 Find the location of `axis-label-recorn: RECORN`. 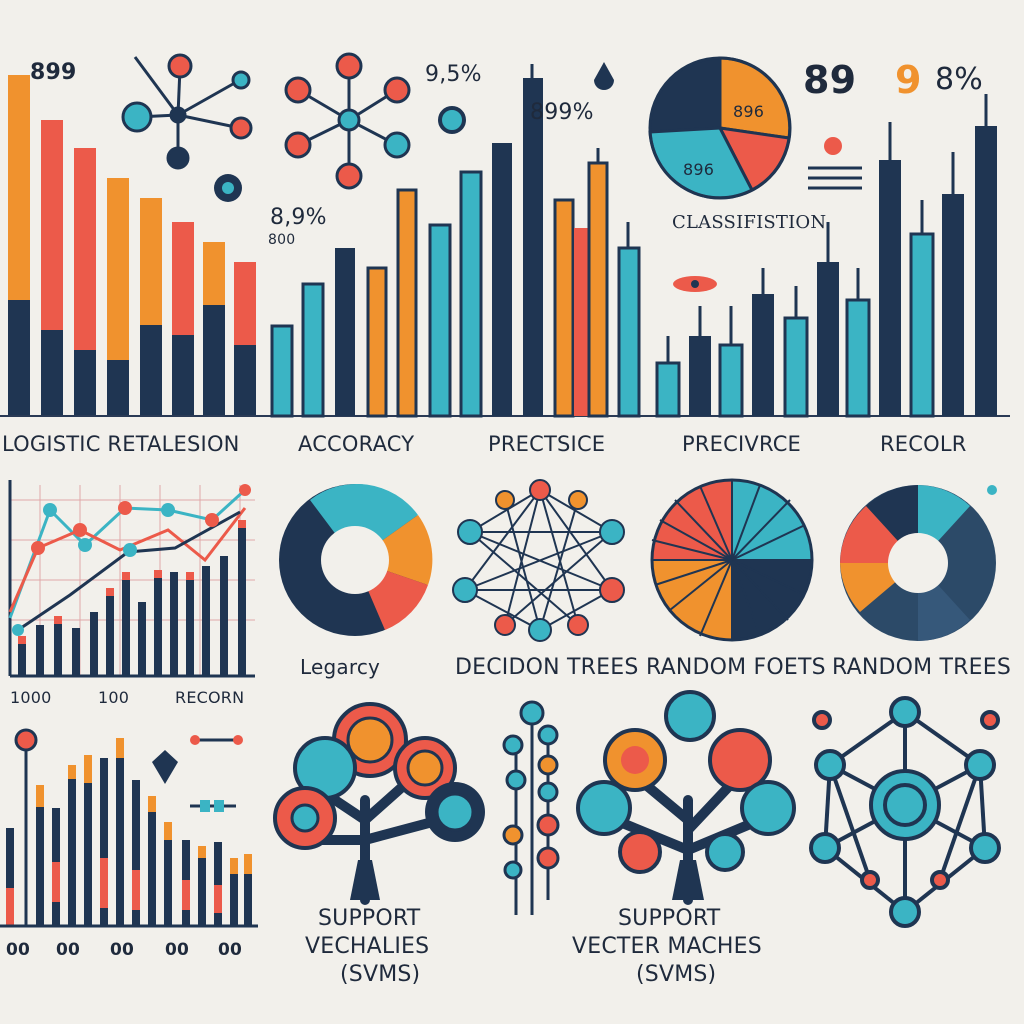

axis-label-recorn: RECORN is located at coordinates (210, 697).